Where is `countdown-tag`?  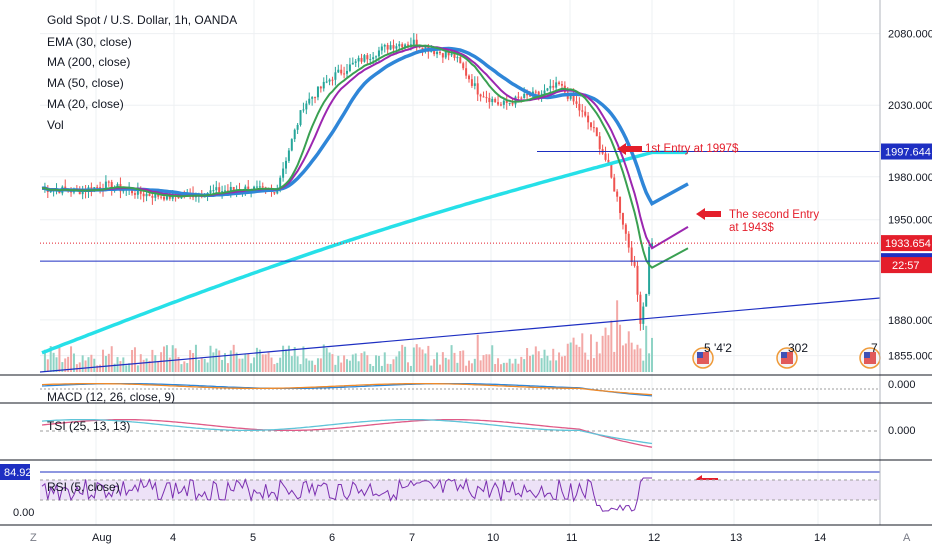 countdown-tag is located at coordinates (906, 265).